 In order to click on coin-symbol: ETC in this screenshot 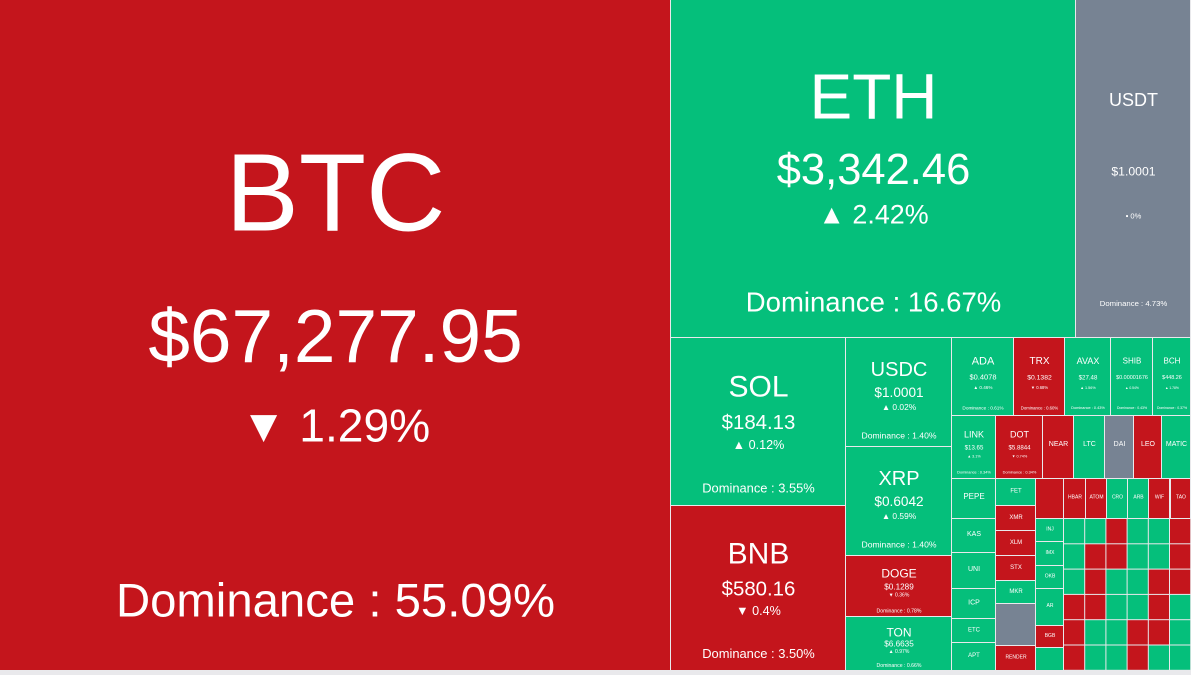, I will do `click(974, 630)`.